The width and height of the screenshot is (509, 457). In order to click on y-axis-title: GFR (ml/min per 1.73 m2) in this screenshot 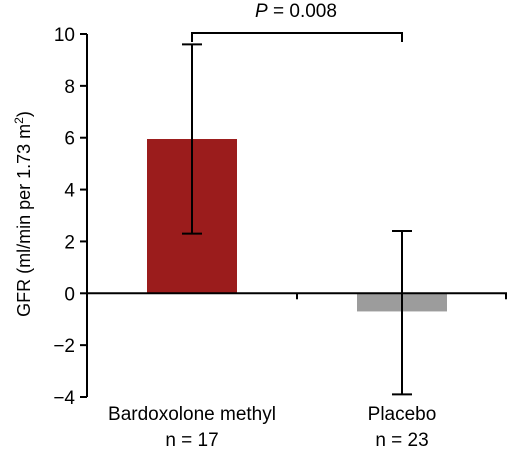, I will do `click(23, 214)`.